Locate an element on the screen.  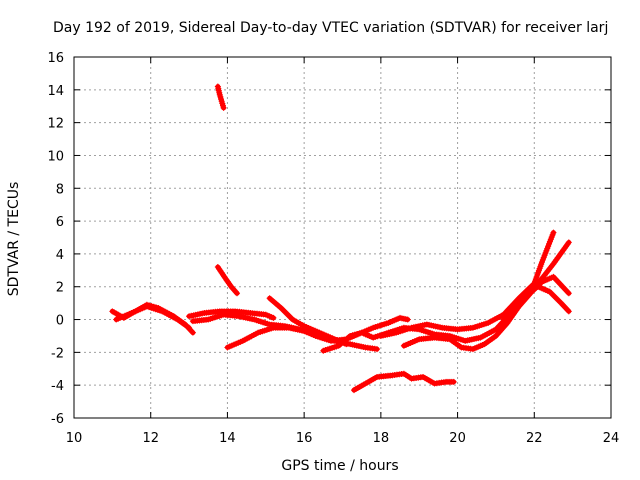
x-tick-label: 16 is located at coordinates (304, 438).